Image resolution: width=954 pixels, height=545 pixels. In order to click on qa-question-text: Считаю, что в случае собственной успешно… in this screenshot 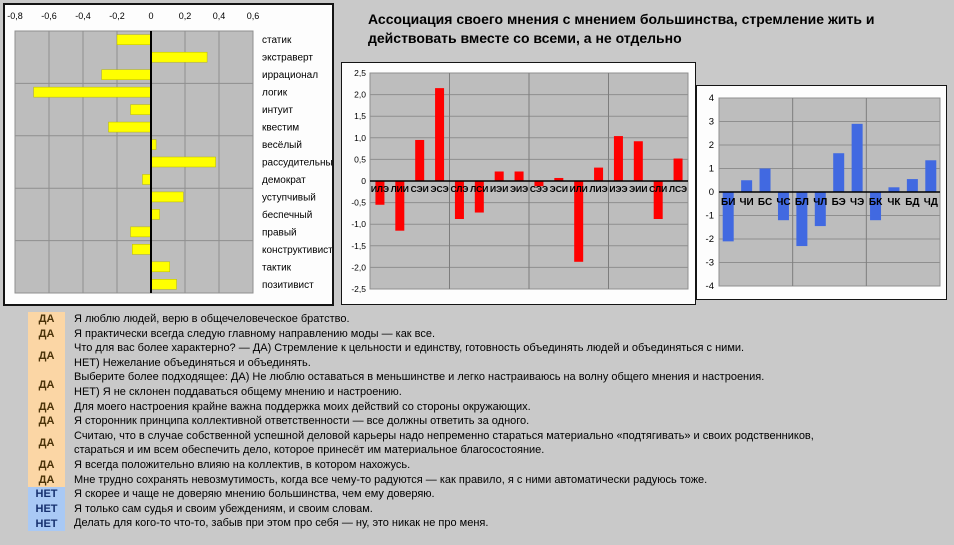, I will do `click(444, 443)`.